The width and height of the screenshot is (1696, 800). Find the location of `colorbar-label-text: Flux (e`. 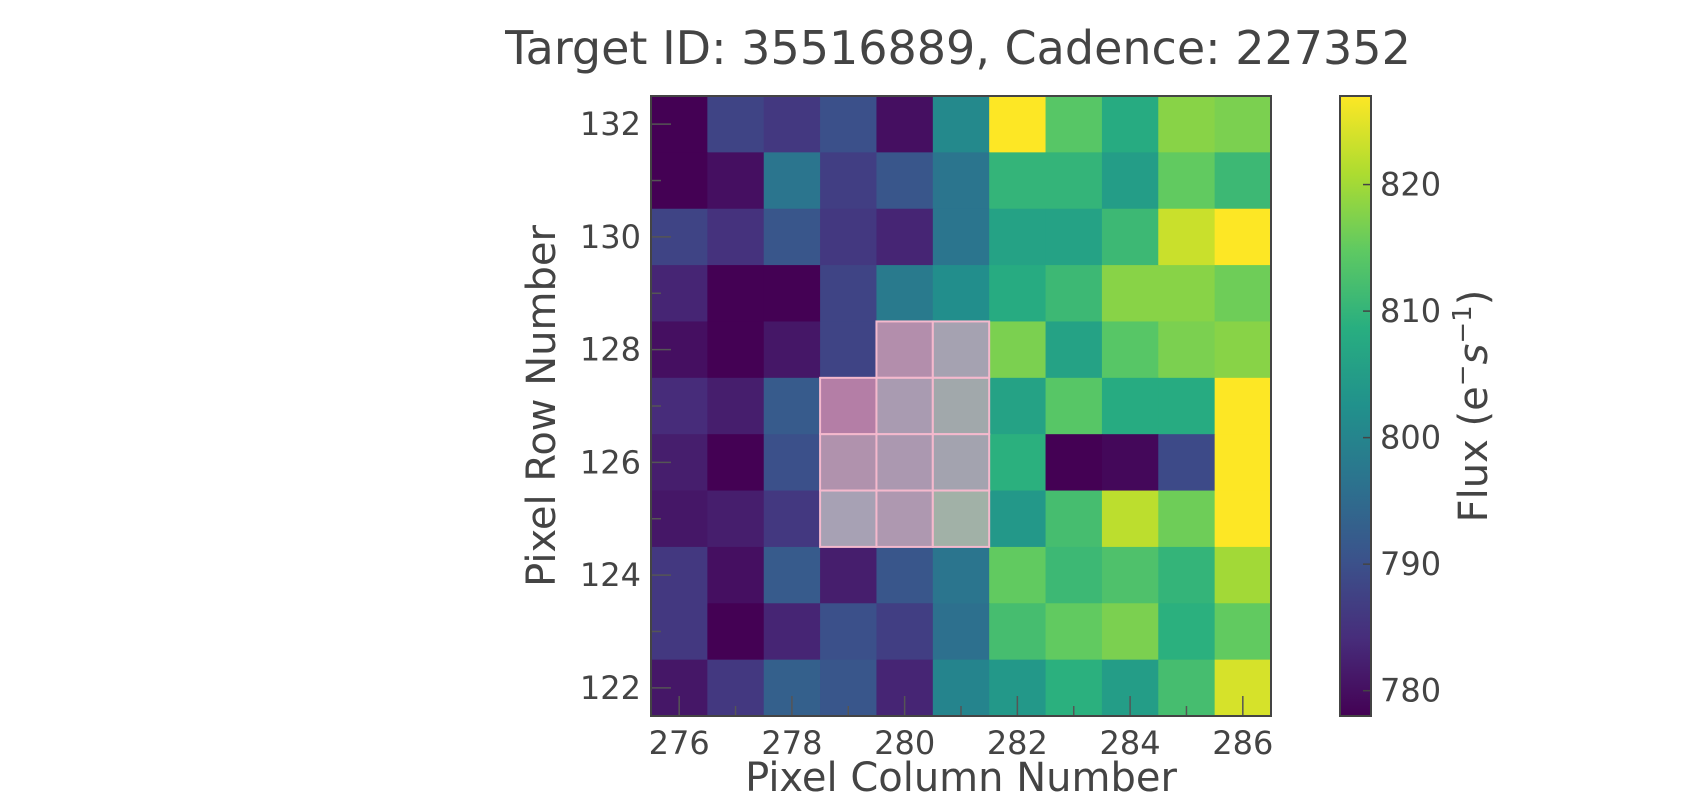

colorbar-label-text: Flux (e is located at coordinates (1474, 454).